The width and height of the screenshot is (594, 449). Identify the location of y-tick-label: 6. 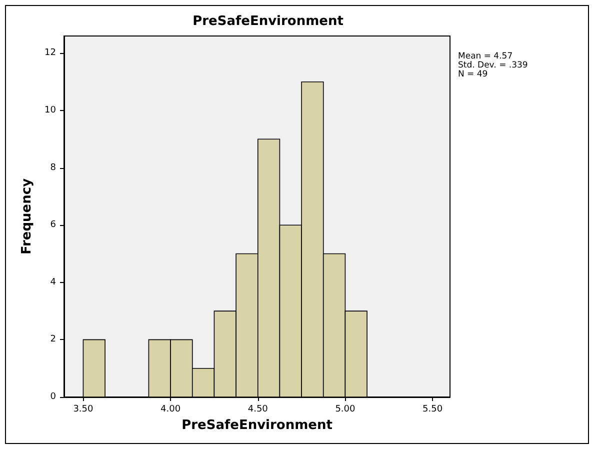
(53, 225).